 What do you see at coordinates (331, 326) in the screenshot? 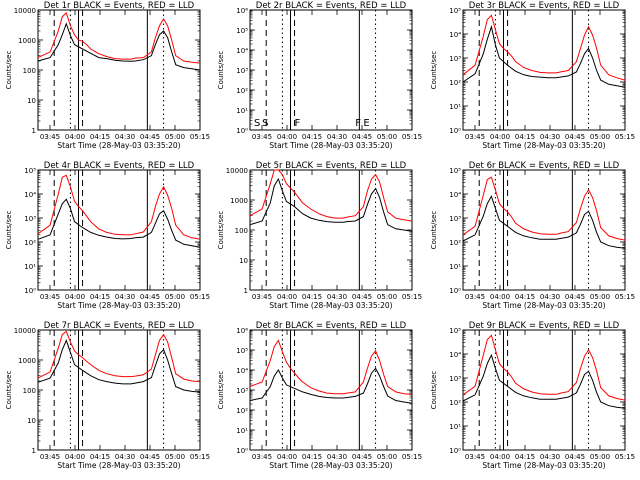
I see `panel-title: Det 8r BLACK = Events, RED = LLD` at bounding box center [331, 326].